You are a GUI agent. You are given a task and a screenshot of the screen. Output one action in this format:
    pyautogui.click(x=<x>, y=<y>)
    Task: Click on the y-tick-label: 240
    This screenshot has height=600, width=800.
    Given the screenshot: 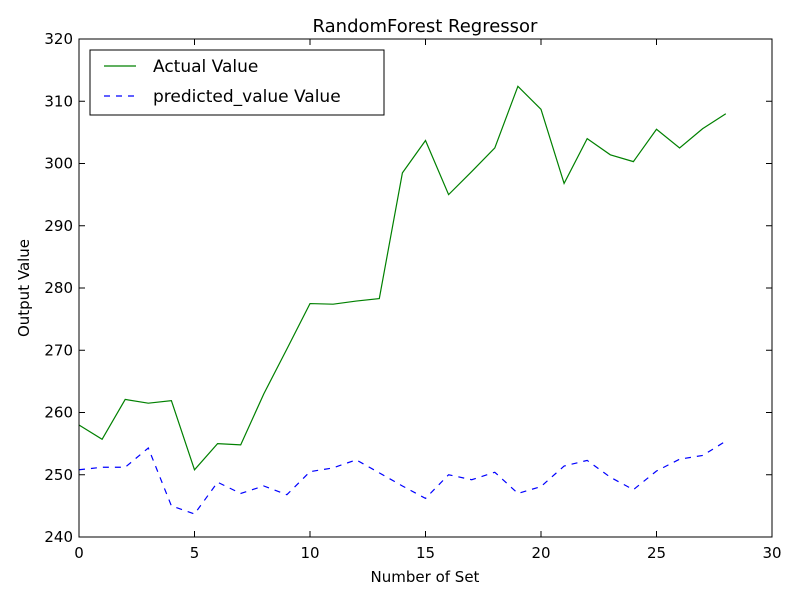 What is the action you would take?
    pyautogui.click(x=58, y=537)
    